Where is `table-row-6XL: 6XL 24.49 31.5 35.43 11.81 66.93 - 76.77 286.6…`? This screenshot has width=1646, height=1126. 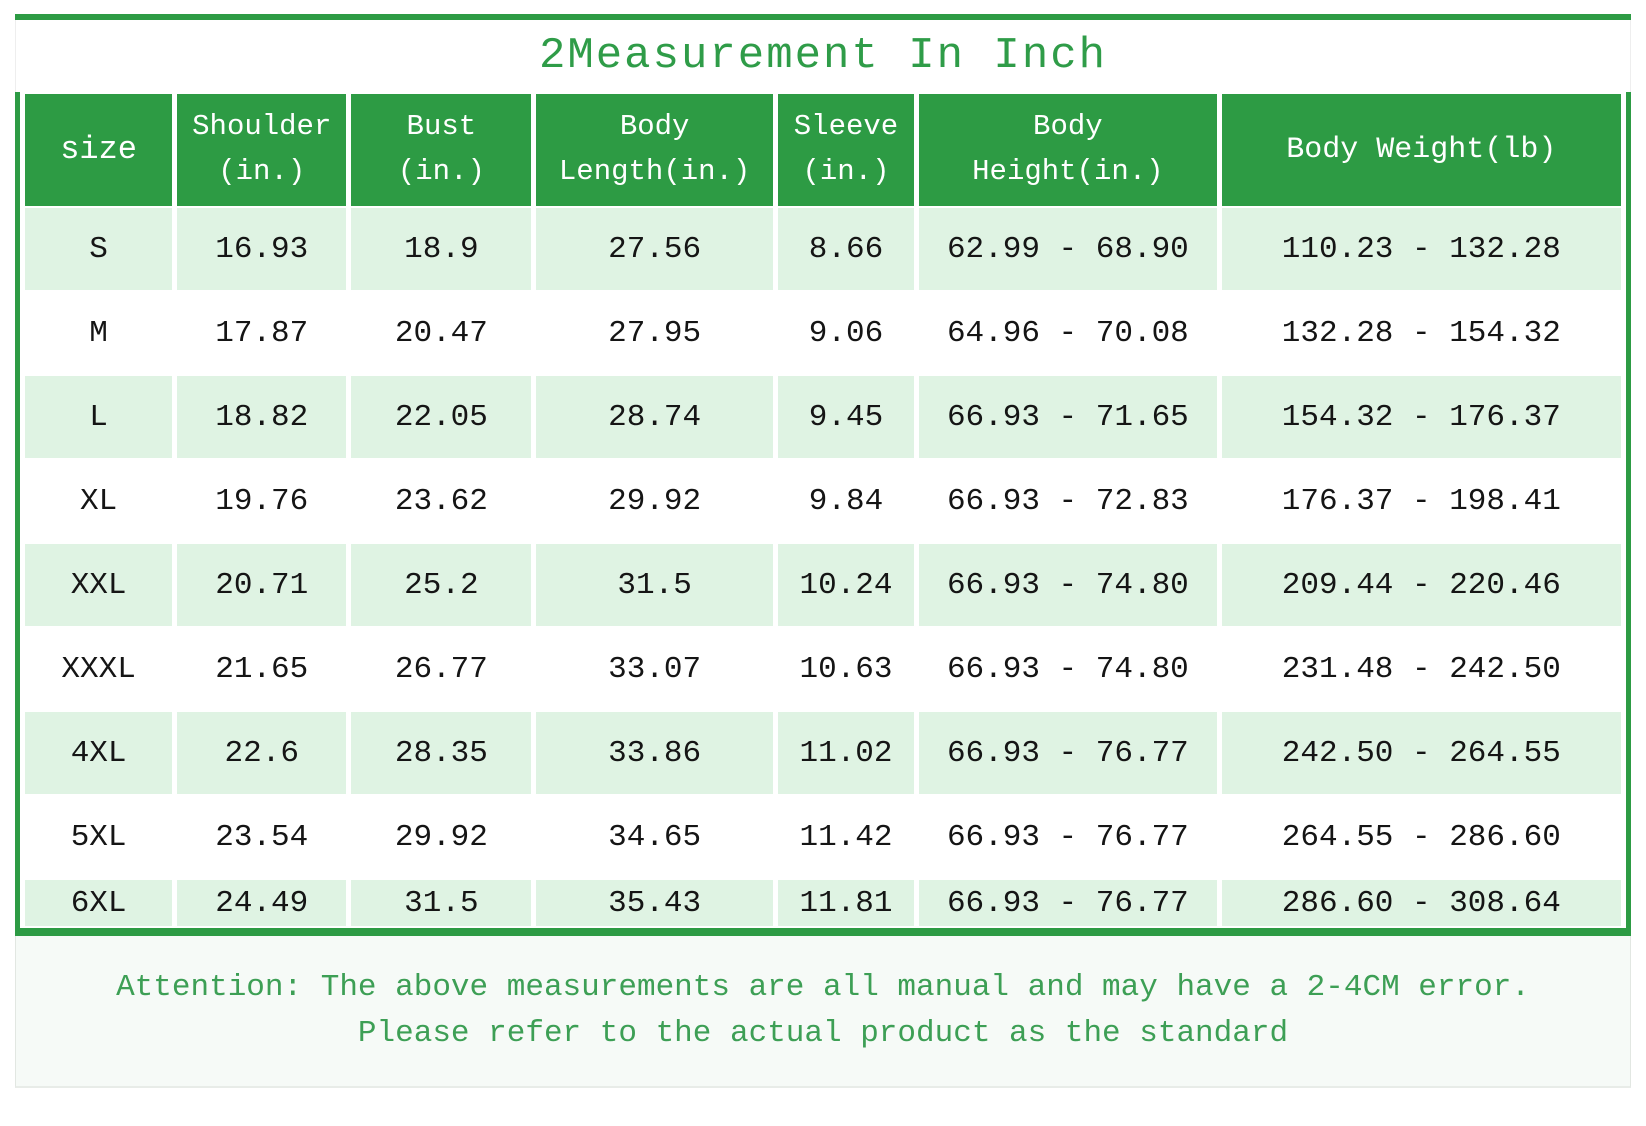 table-row-6XL: 6XL 24.49 31.5 35.43 11.81 66.93 - 76.77 286.6… is located at coordinates (823, 903).